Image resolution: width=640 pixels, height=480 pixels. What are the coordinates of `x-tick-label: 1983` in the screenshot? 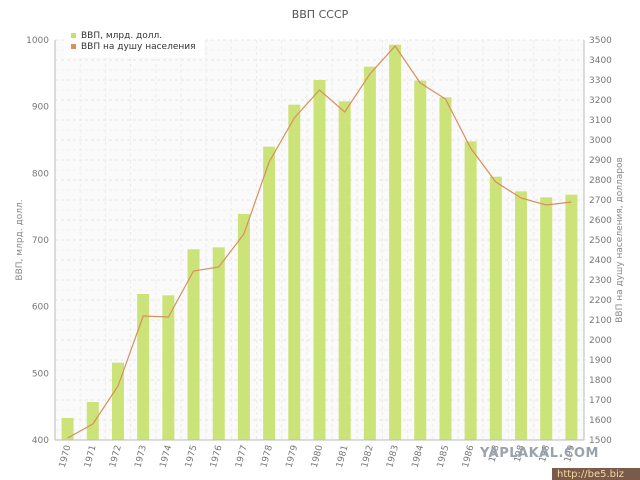 It's located at (393, 456).